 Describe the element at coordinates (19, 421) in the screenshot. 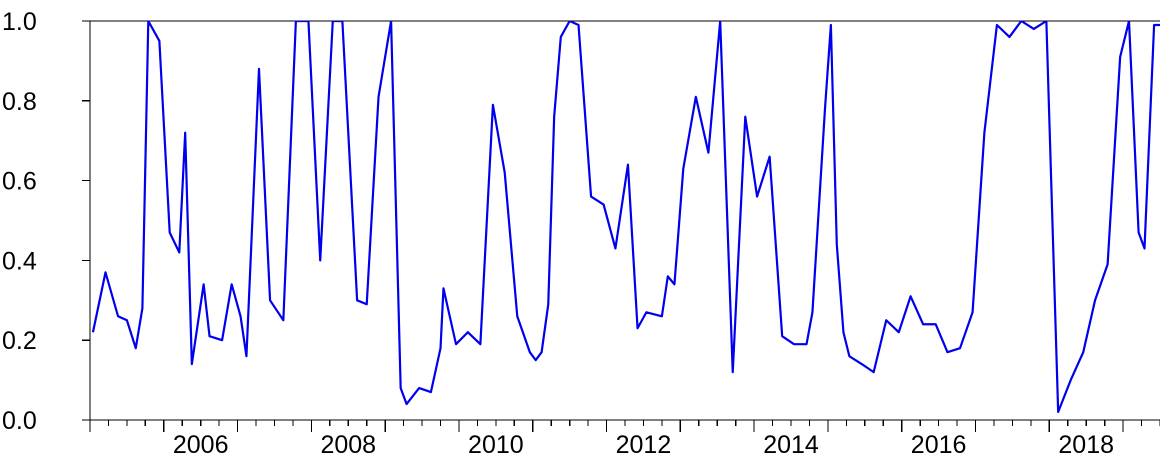

I see `y-tick-label: 0.0` at that location.